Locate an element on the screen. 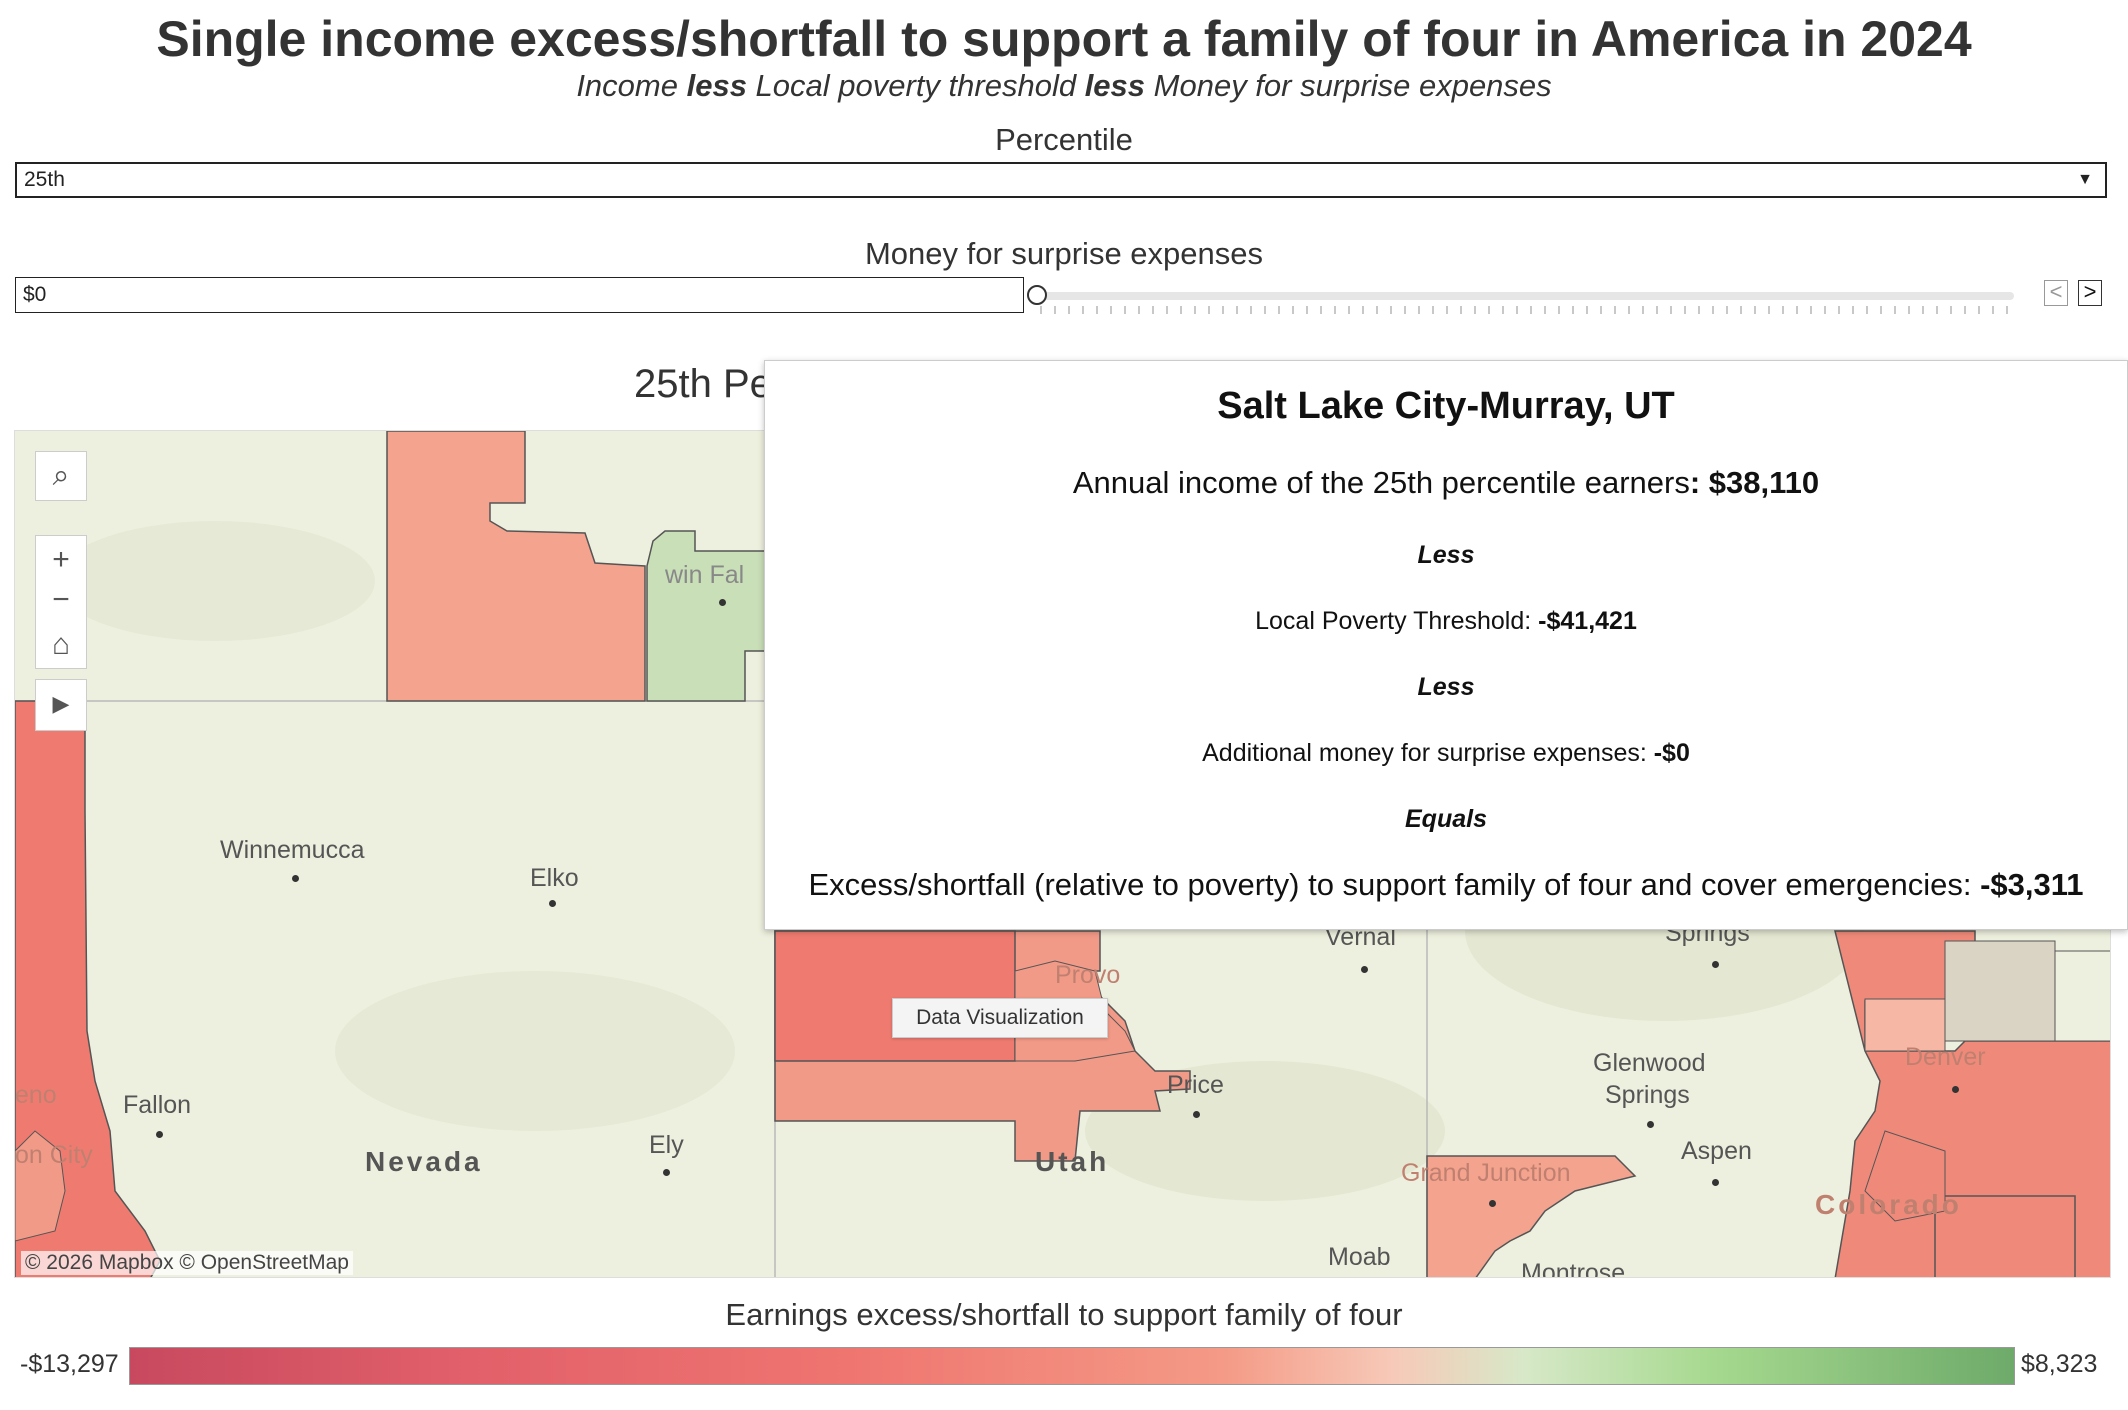 The image size is (2128, 1410). map-label-elko: Elko is located at coordinates (554, 878).